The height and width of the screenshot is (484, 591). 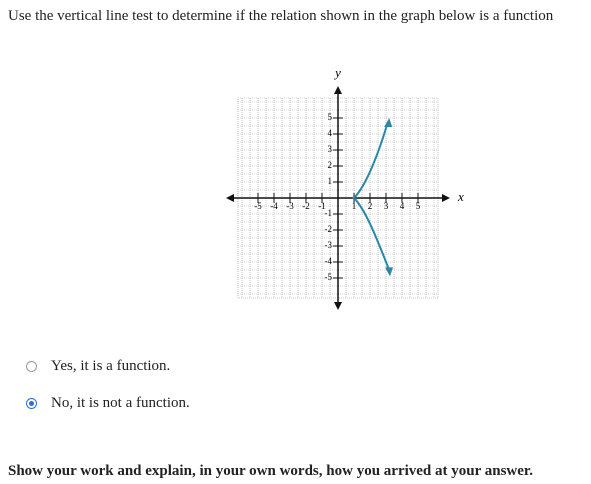 What do you see at coordinates (330, 117) in the screenshot?
I see `y-tick-label: 5` at bounding box center [330, 117].